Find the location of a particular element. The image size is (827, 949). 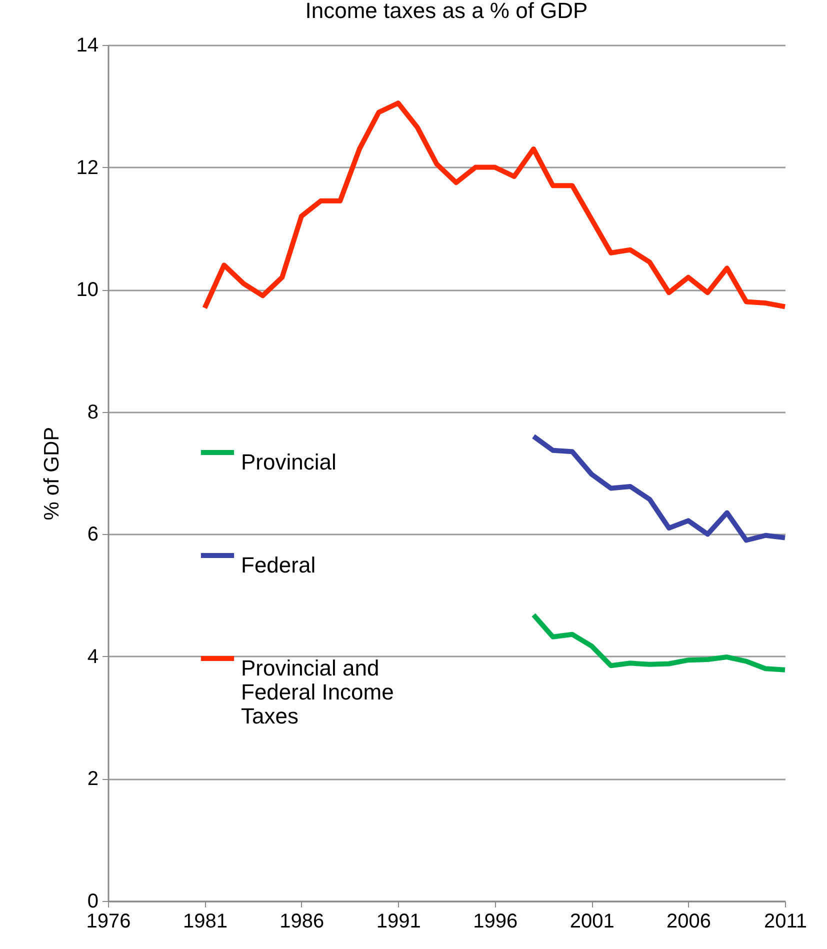

y-tick-label: 6 is located at coordinates (92, 535).